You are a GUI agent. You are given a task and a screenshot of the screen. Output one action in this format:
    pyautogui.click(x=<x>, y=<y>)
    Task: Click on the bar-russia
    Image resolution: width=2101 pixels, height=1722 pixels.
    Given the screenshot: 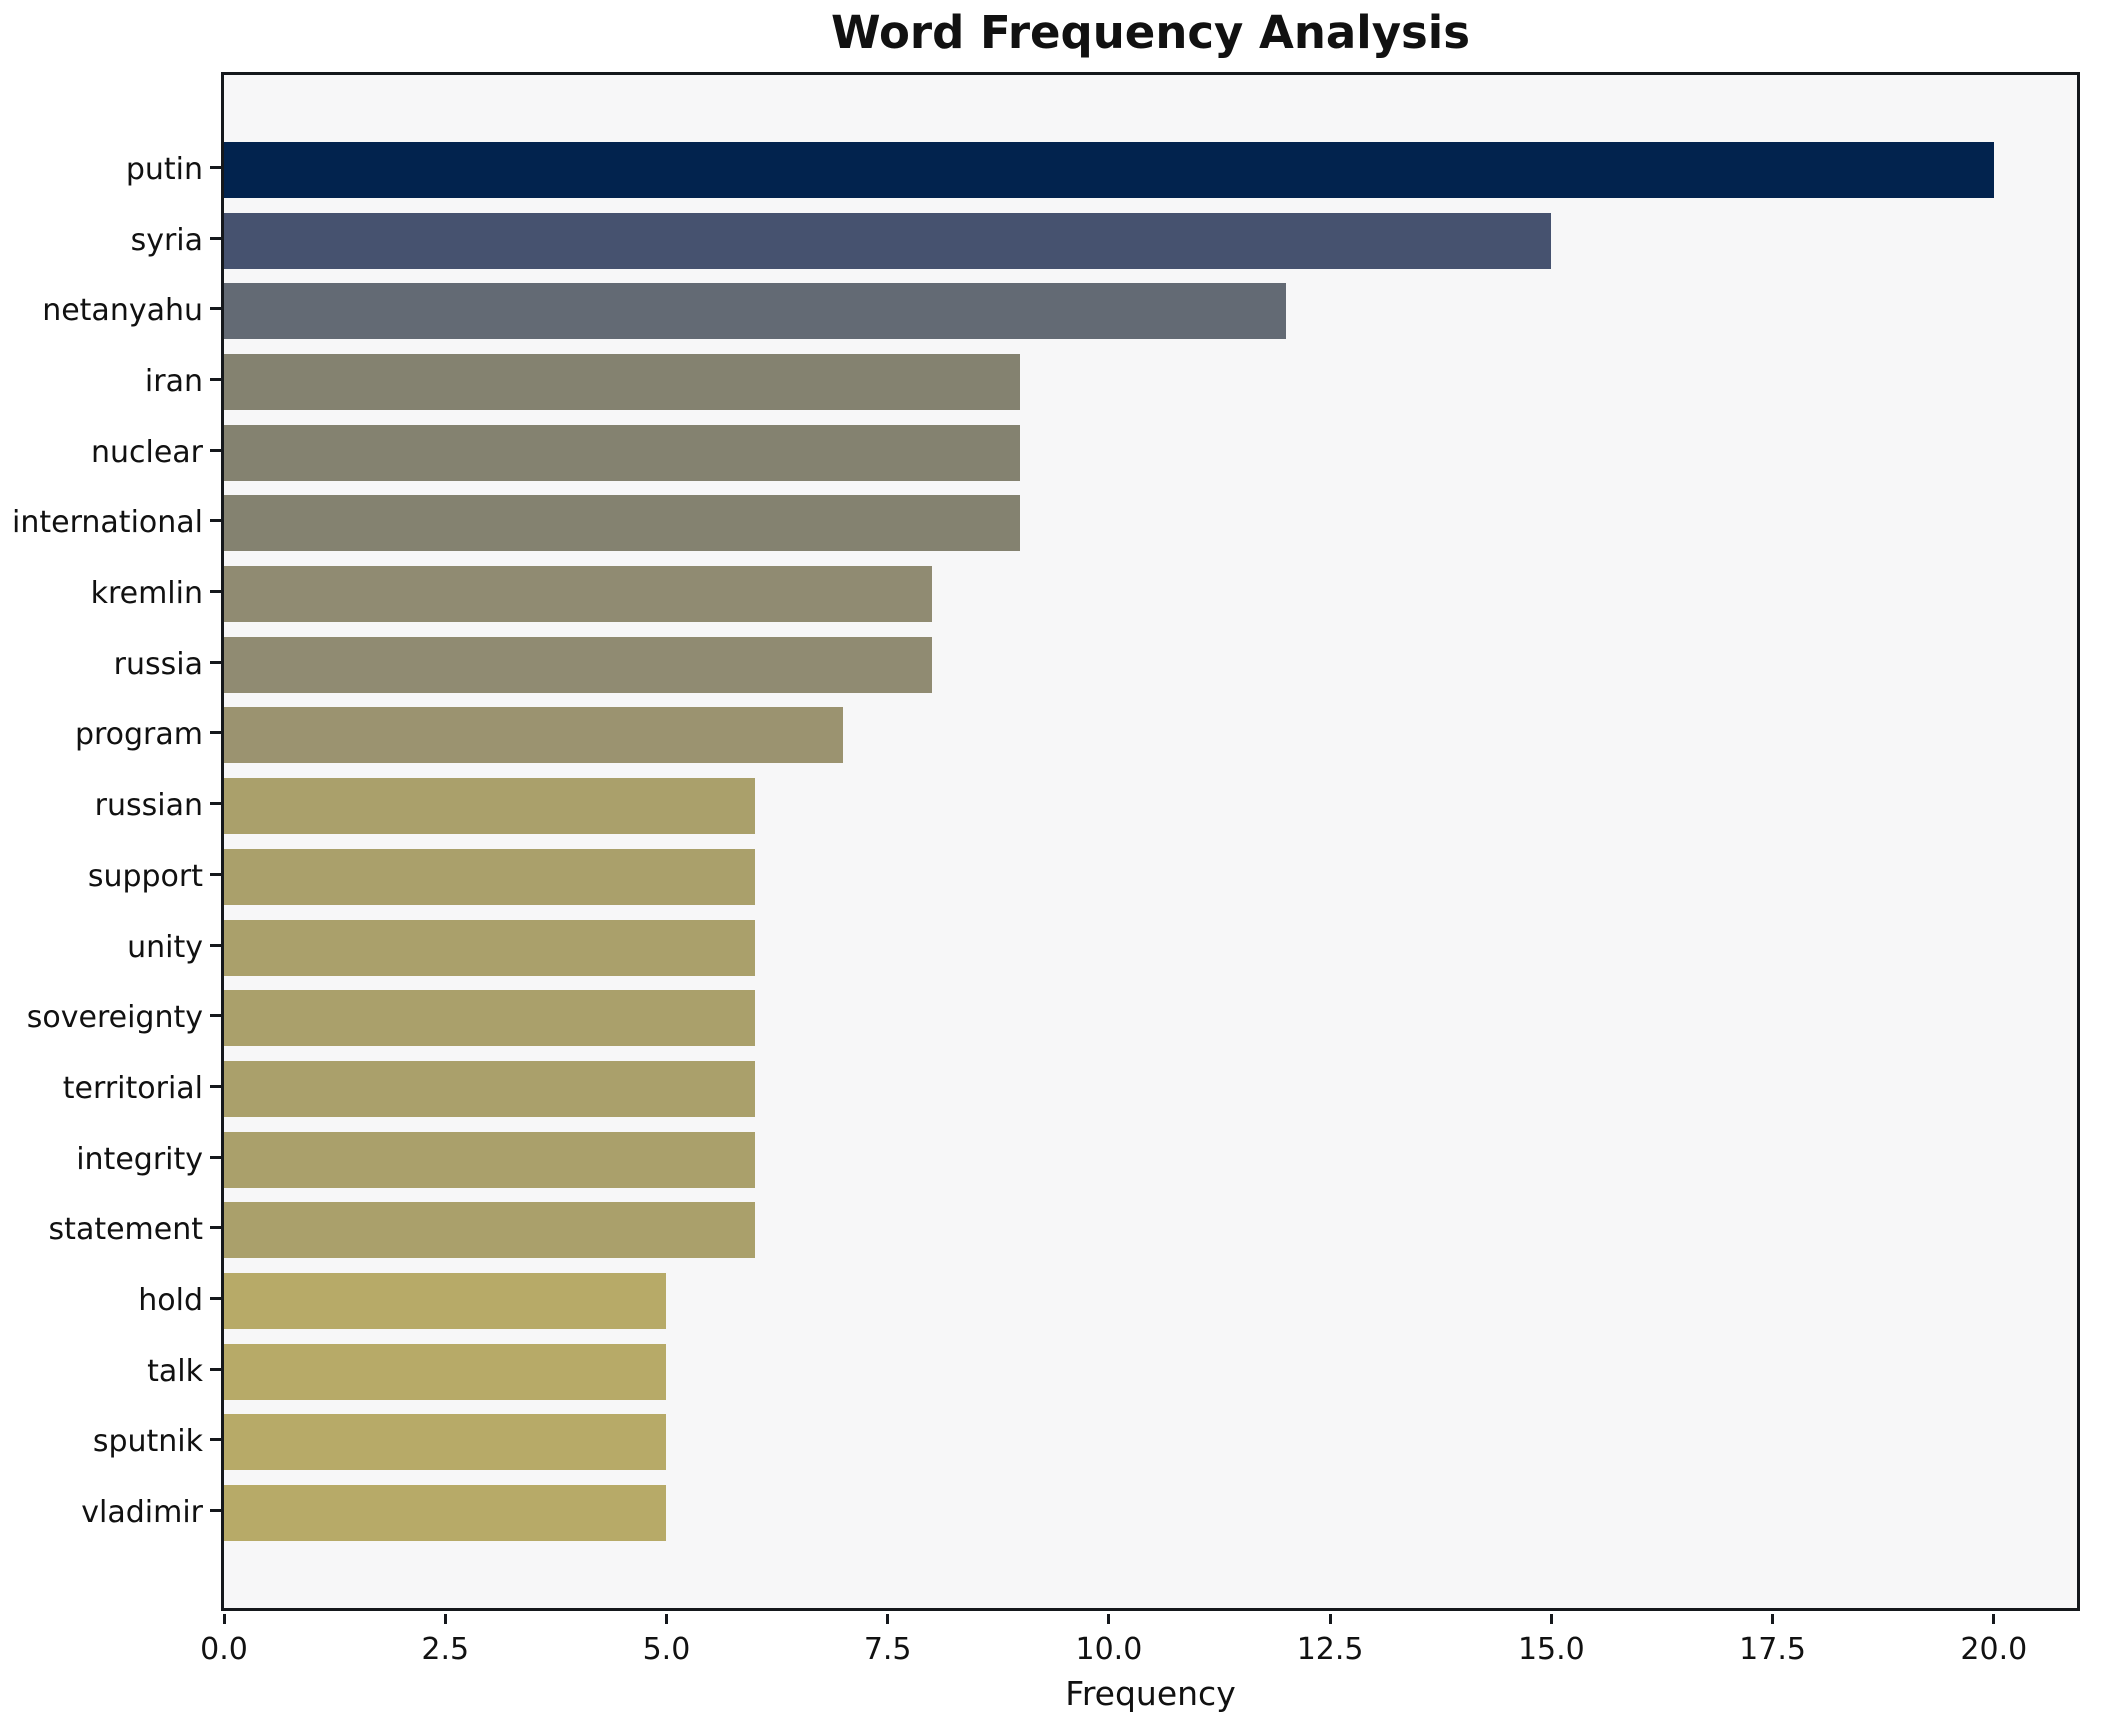 What is the action you would take?
    pyautogui.click(x=578, y=664)
    